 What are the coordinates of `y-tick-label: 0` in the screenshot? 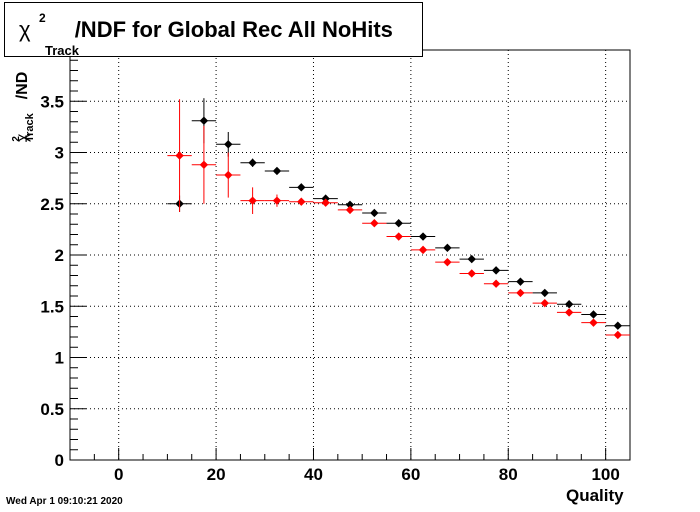 It's located at (59, 460).